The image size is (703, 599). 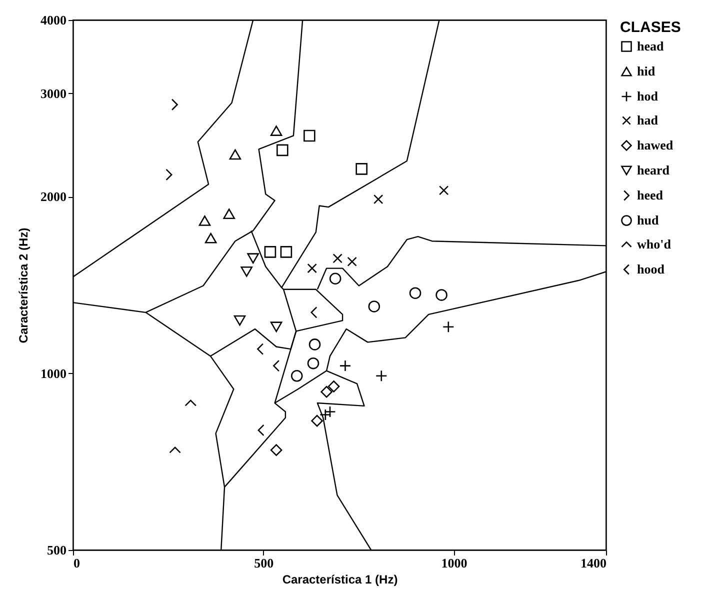 What do you see at coordinates (340, 579) in the screenshot?
I see `x-axis-title: Característica 1 (Hz)` at bounding box center [340, 579].